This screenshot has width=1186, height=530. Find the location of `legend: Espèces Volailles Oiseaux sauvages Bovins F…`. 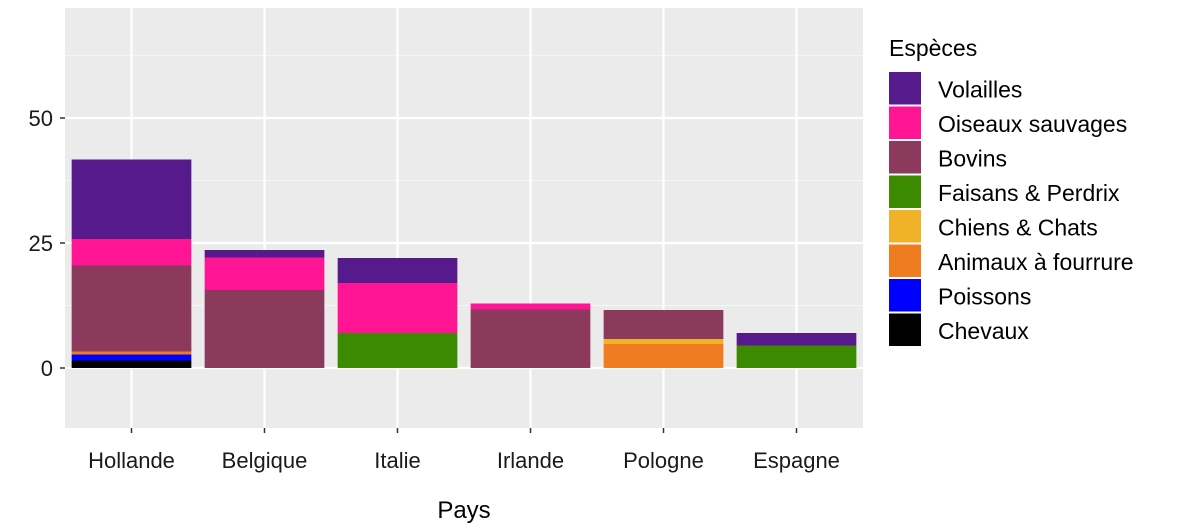

legend: Espèces Volailles Oiseaux sauvages Bovins F… is located at coordinates (1011, 190).